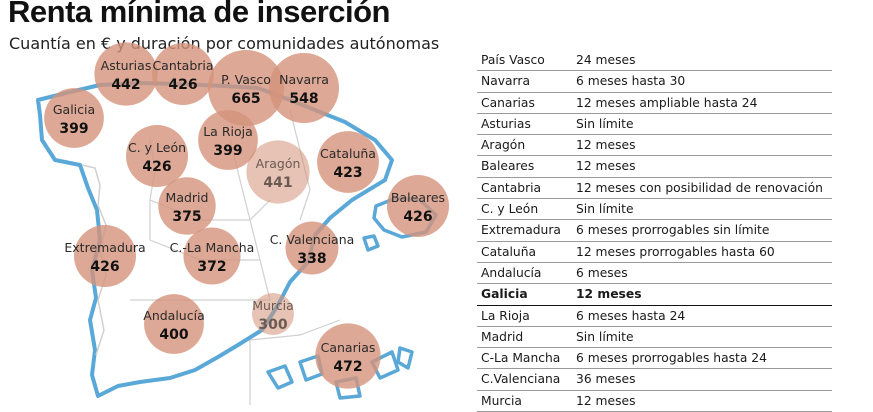 Image resolution: width=873 pixels, height=412 pixels. I want to click on row-duration: 6 meses prorrogables hasta 24, so click(671, 358).